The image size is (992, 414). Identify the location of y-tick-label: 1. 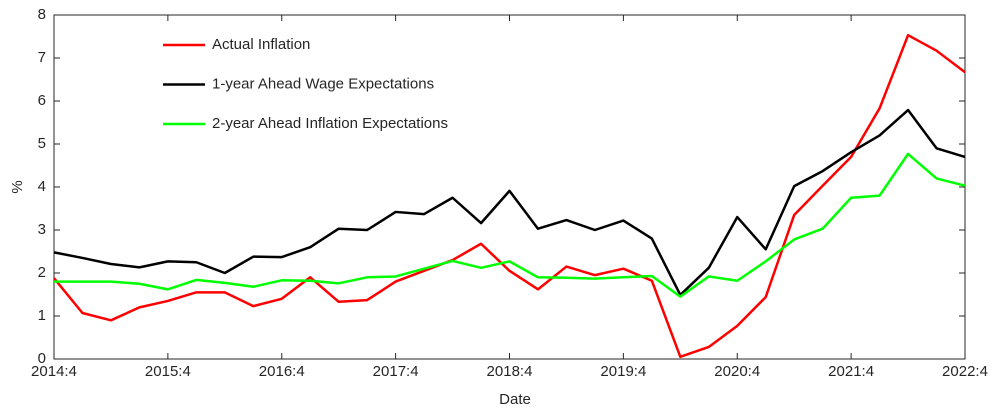
(42, 315).